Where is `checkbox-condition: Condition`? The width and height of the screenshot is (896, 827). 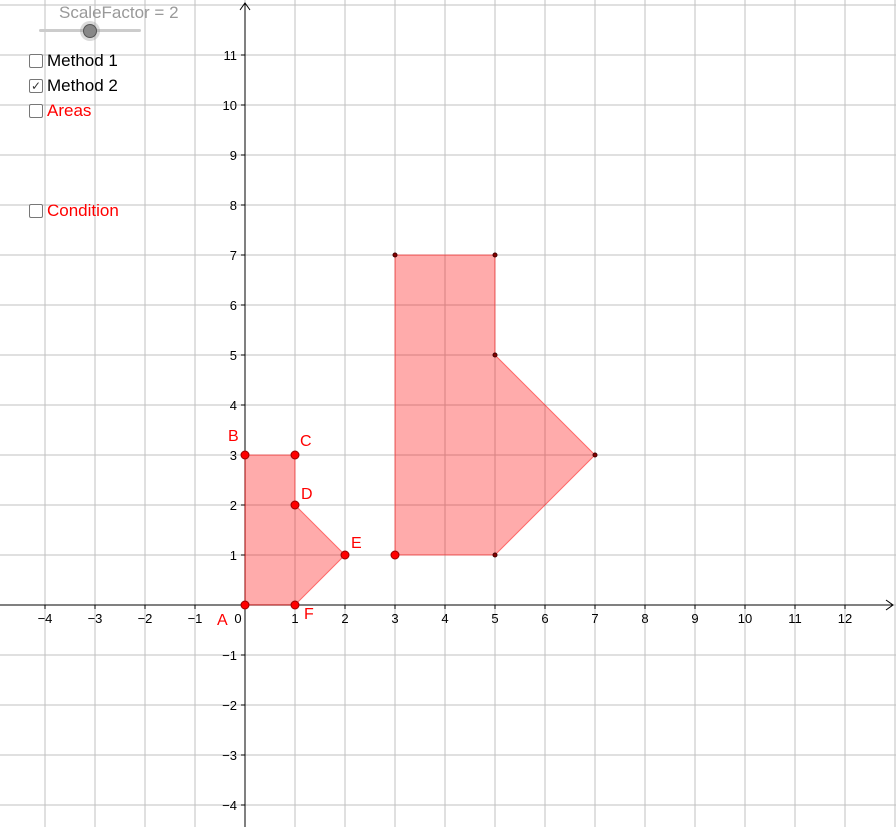
checkbox-condition: Condition is located at coordinates (74, 211).